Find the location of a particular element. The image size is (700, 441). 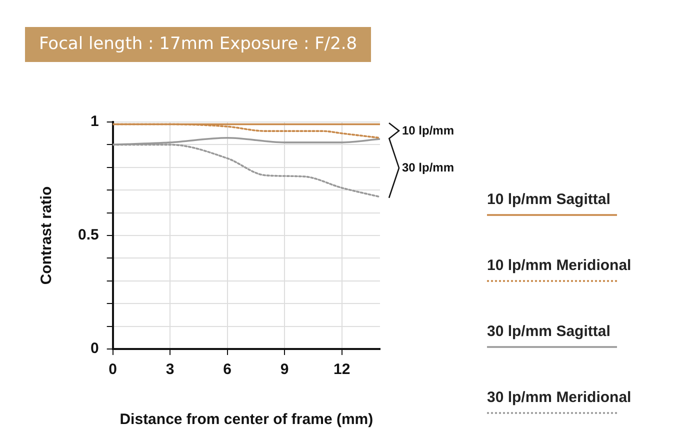

y-tick-label: 1 is located at coordinates (94, 121).